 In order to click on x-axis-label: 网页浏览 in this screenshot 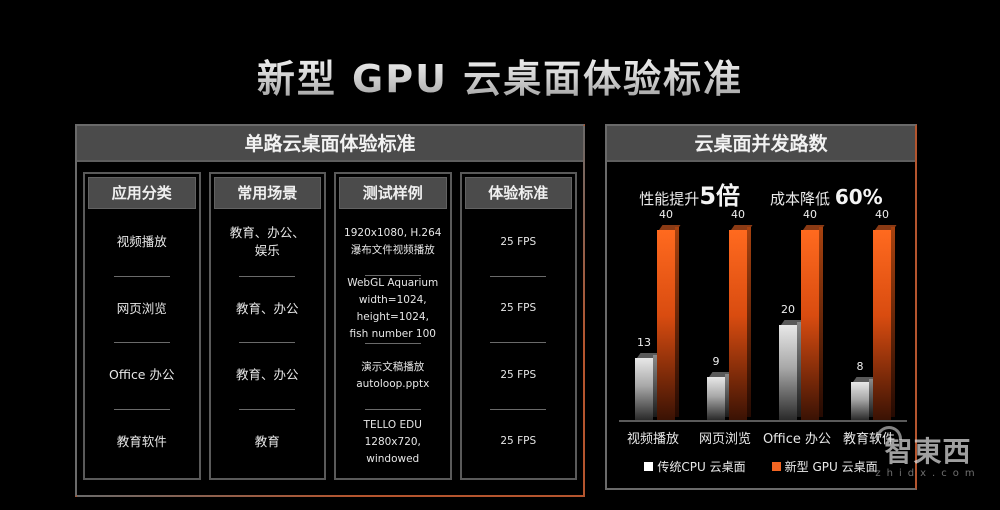, I will do `click(724, 439)`.